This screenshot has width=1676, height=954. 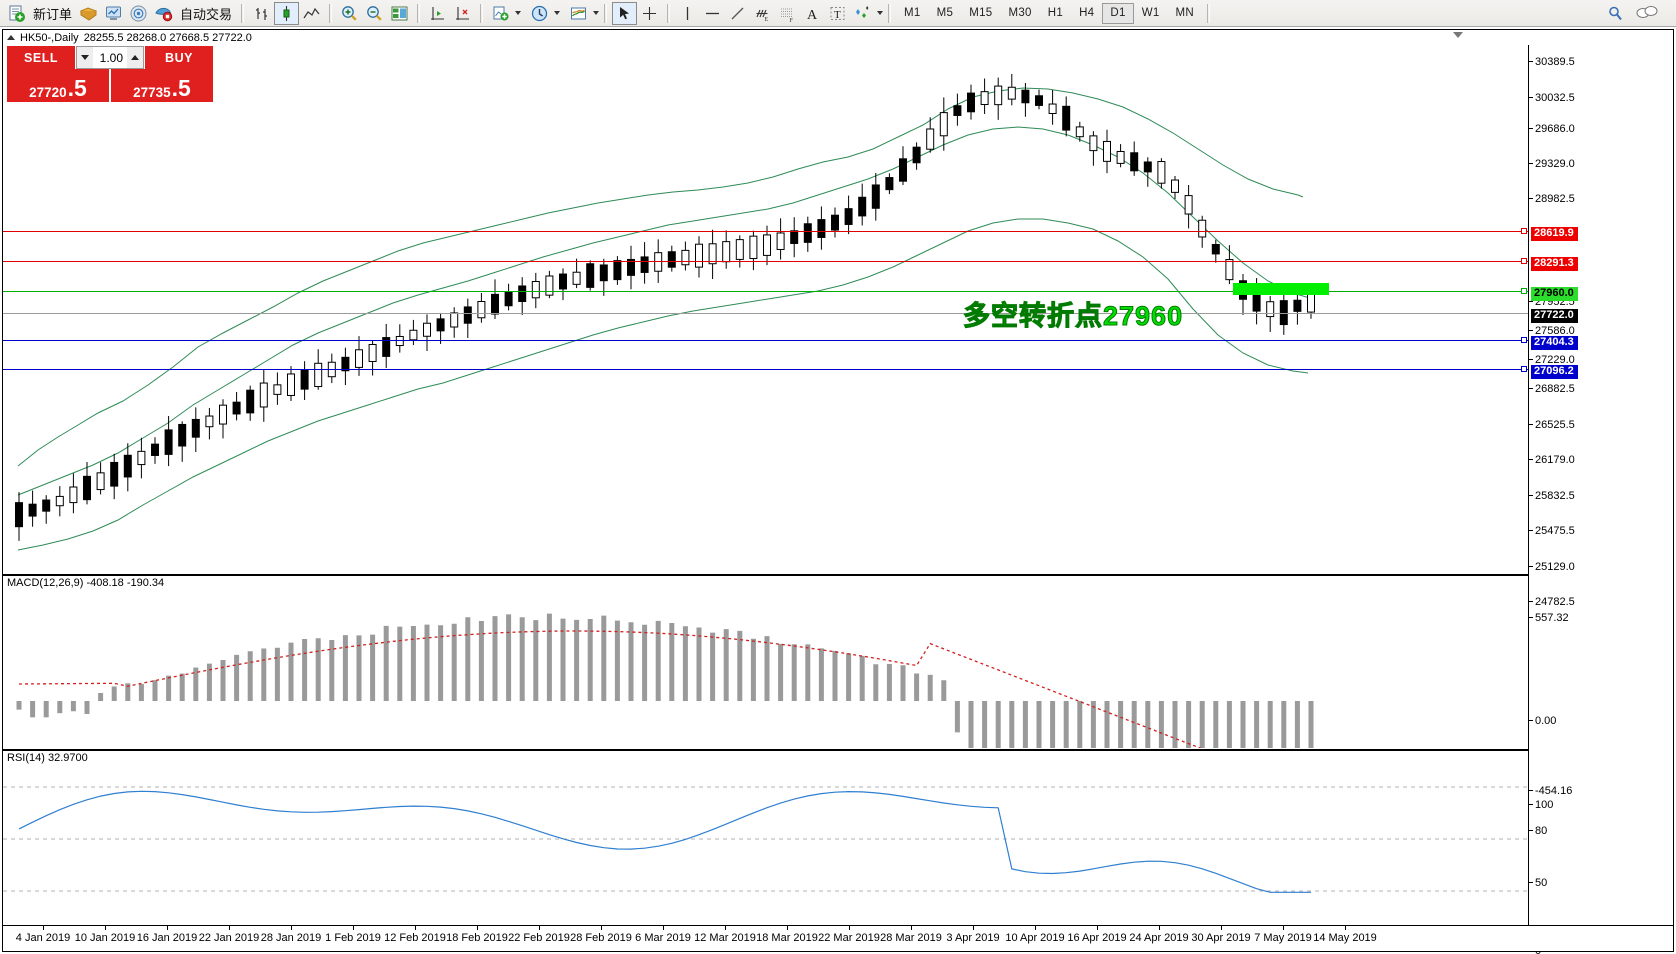 I want to click on time-label: 10 Apr 2019, so click(x=1035, y=938).